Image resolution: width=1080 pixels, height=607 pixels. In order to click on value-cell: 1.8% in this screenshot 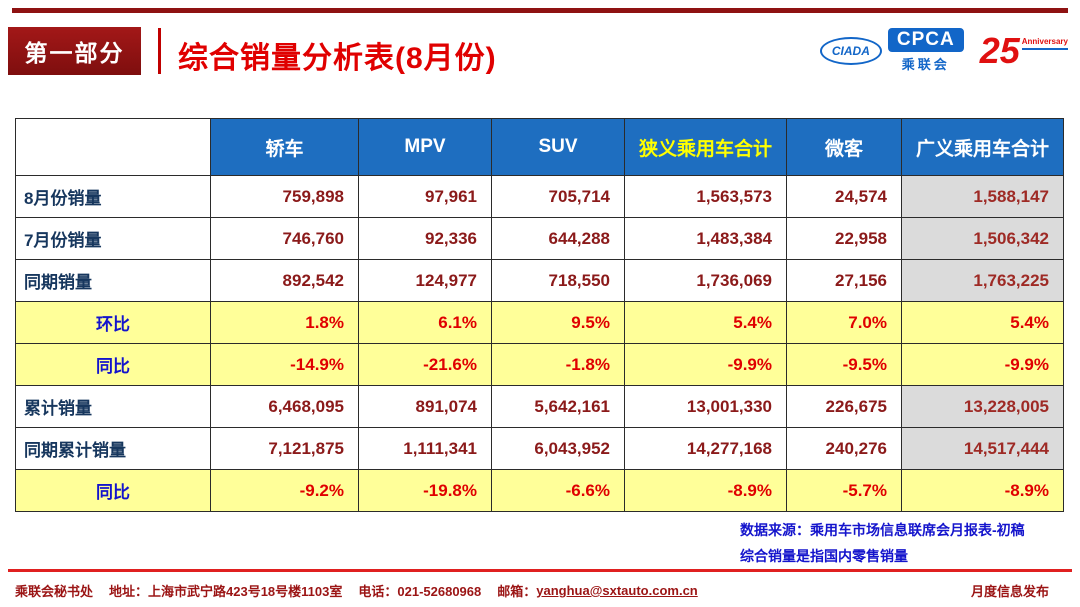, I will do `click(284, 322)`.